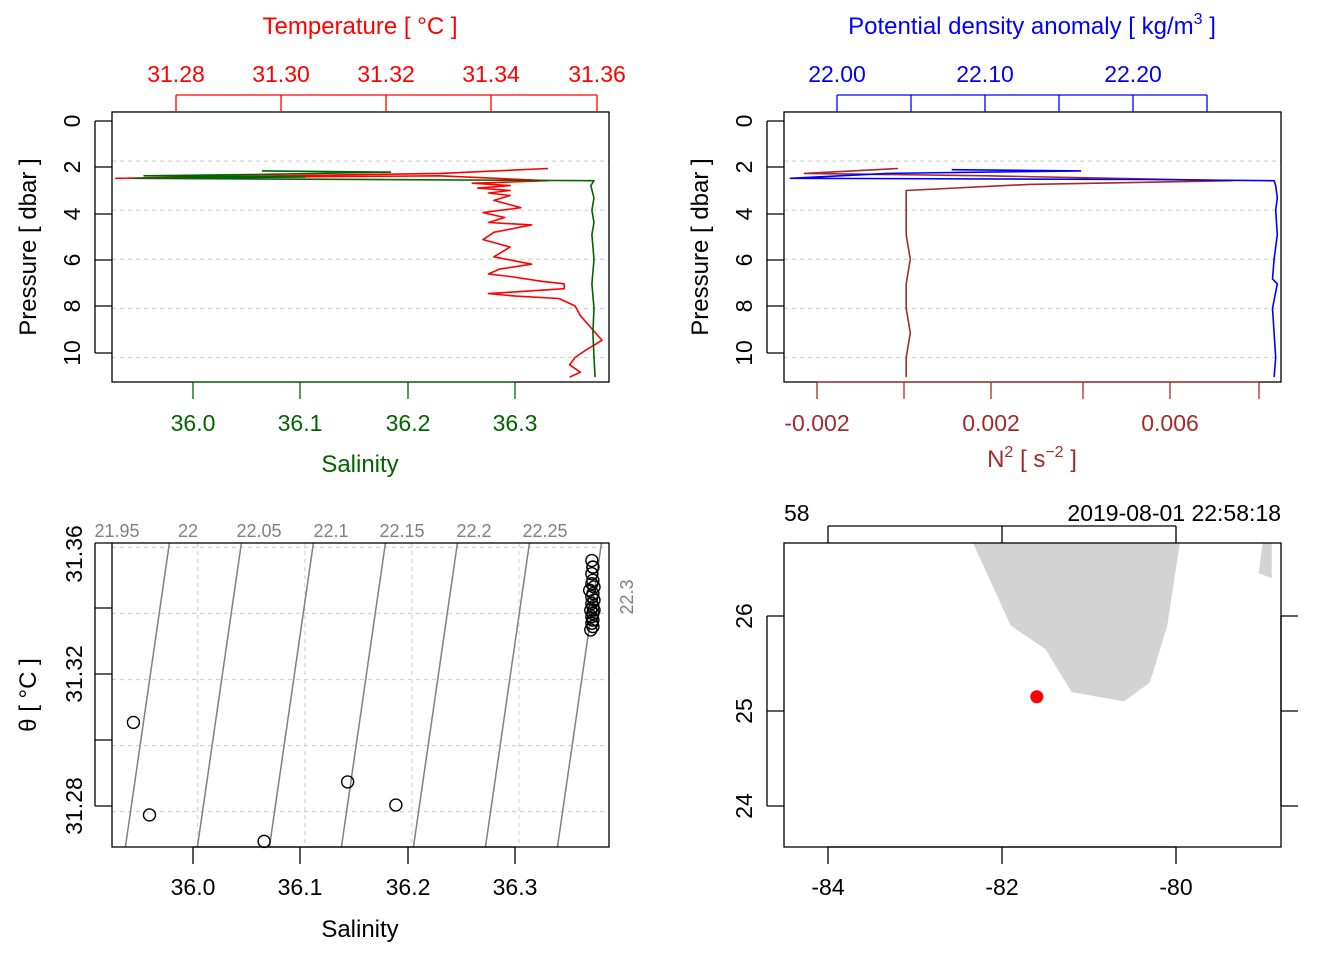  I want to click on ts-diagram-points, so click(363, 701).